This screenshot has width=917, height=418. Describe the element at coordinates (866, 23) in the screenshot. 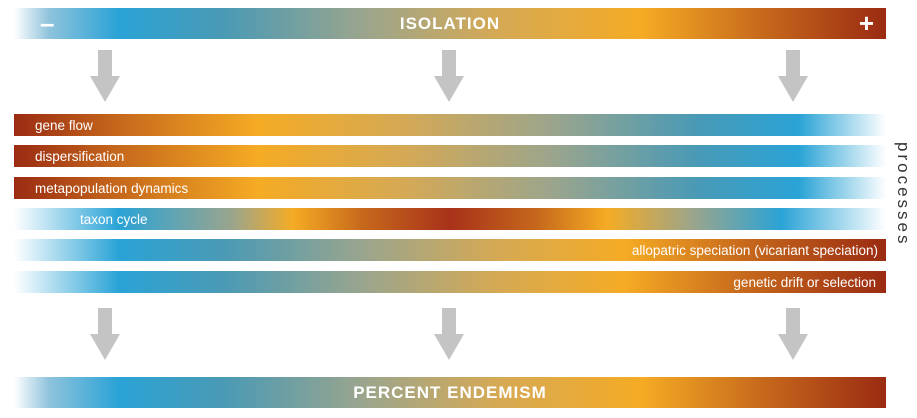

I see `plus-sign: +` at that location.